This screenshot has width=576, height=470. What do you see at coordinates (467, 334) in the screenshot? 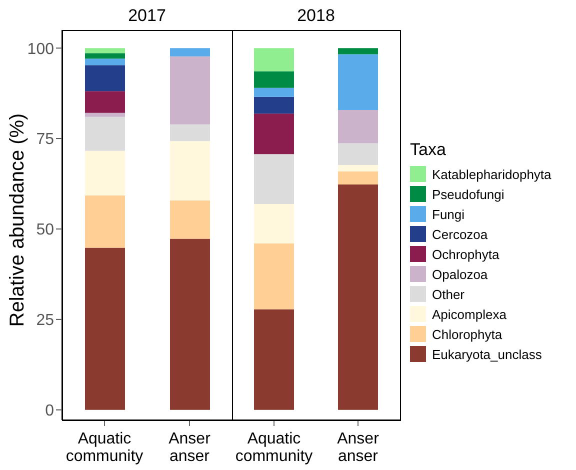
I see `legend-label: Chlorophyta` at bounding box center [467, 334].